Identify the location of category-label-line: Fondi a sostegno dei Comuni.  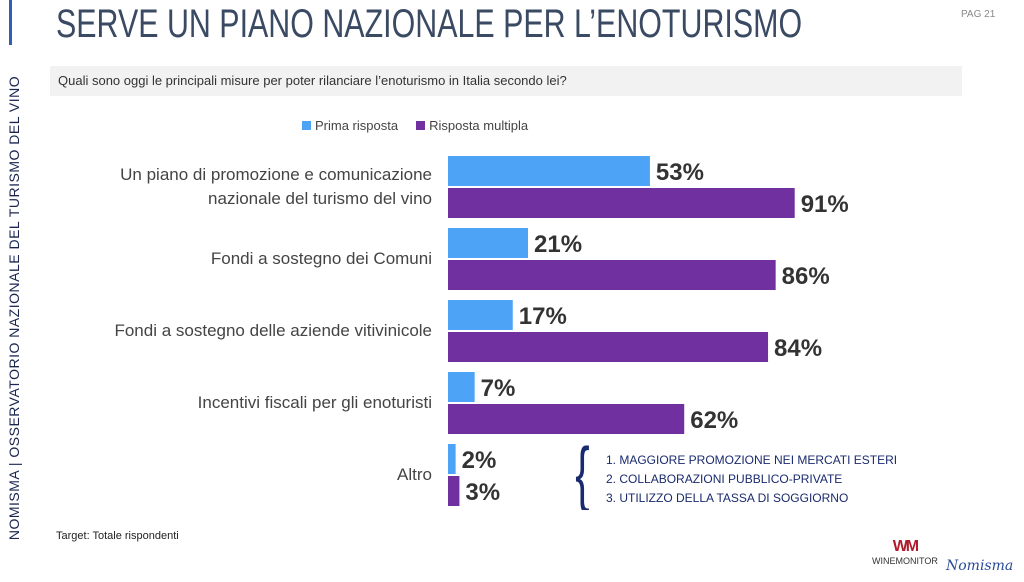
(321, 258).